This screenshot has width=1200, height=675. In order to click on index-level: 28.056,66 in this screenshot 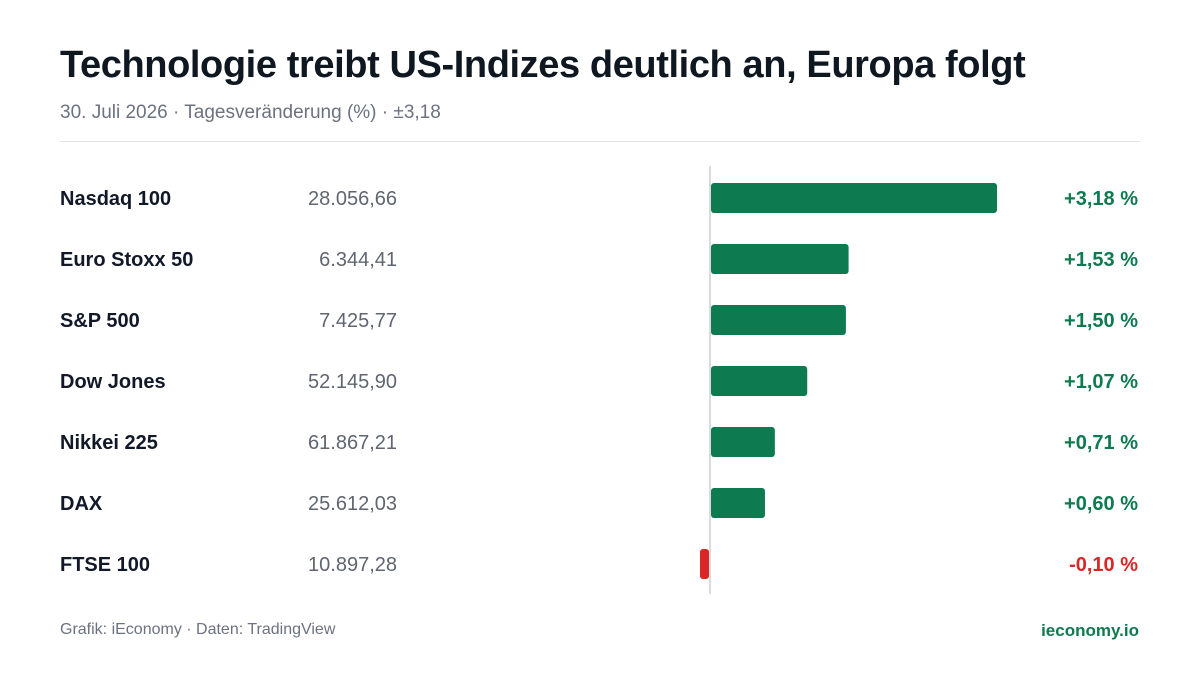, I will do `click(352, 199)`.